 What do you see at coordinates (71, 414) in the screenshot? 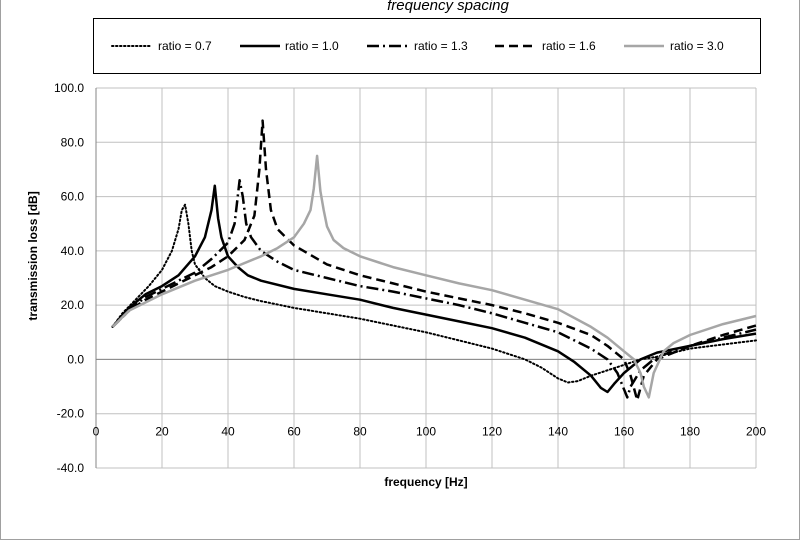
I see `y-tick-label: -20.0` at bounding box center [71, 414].